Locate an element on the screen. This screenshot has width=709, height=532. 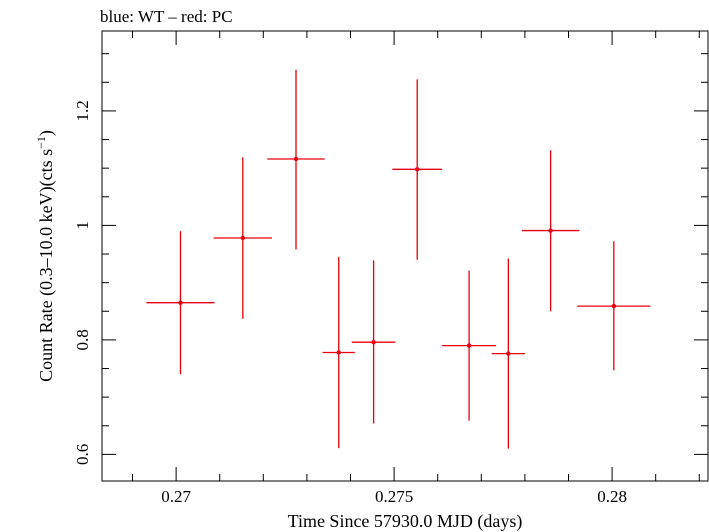
y-tick-label: 0.6 is located at coordinates (82, 454).